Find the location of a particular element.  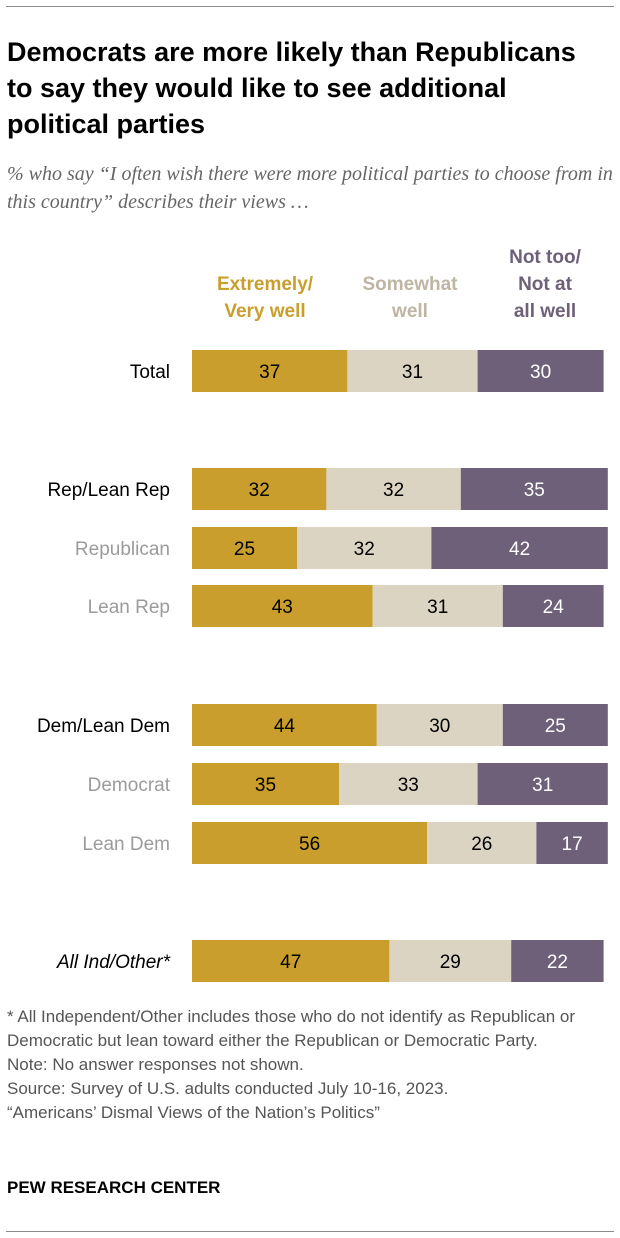

bar-somewhat-republican is located at coordinates (364, 548).